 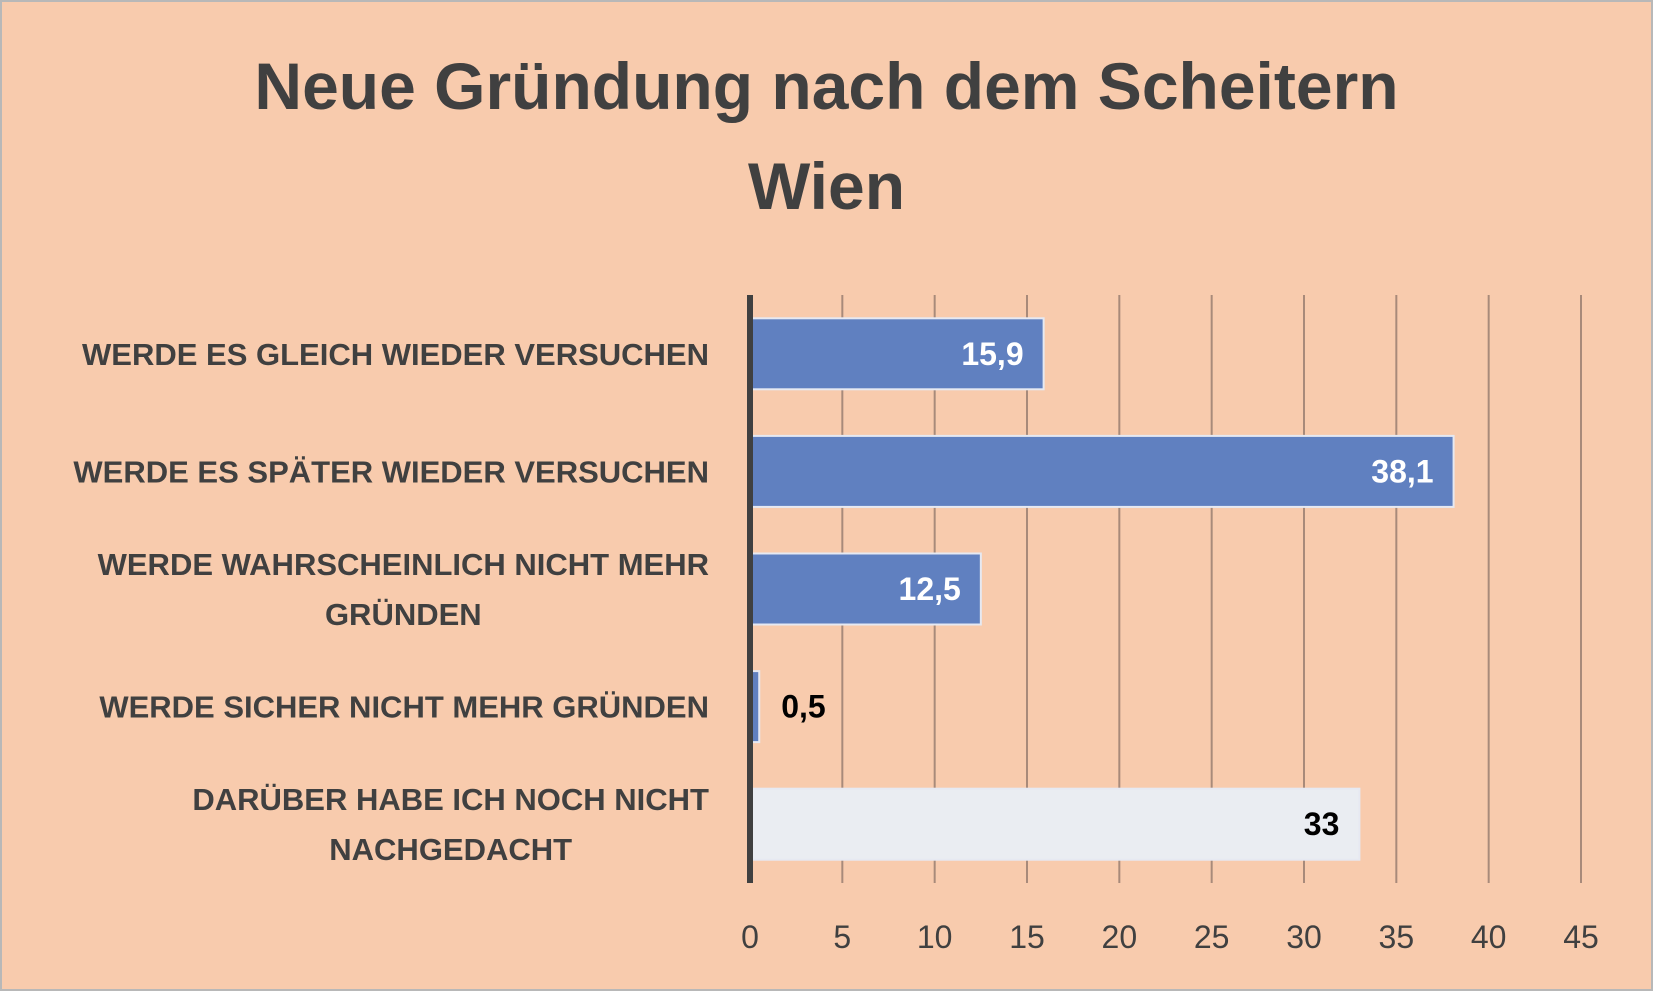 What do you see at coordinates (1581, 937) in the screenshot?
I see `x-tick-label: 45` at bounding box center [1581, 937].